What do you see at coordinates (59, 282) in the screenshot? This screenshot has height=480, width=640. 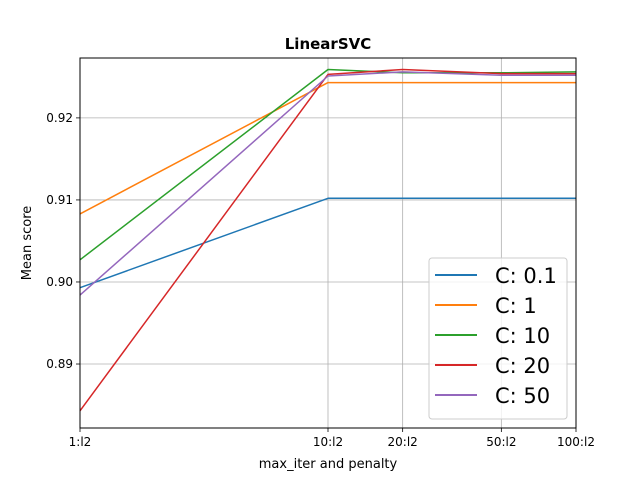 I see `y-tick-label: 0.90` at bounding box center [59, 282].